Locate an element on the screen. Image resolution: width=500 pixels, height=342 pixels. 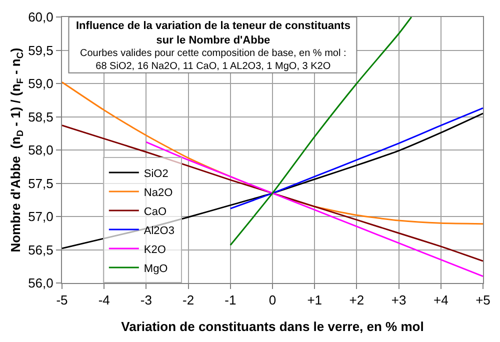
y-tick-label: 59,0 is located at coordinates (41, 84).